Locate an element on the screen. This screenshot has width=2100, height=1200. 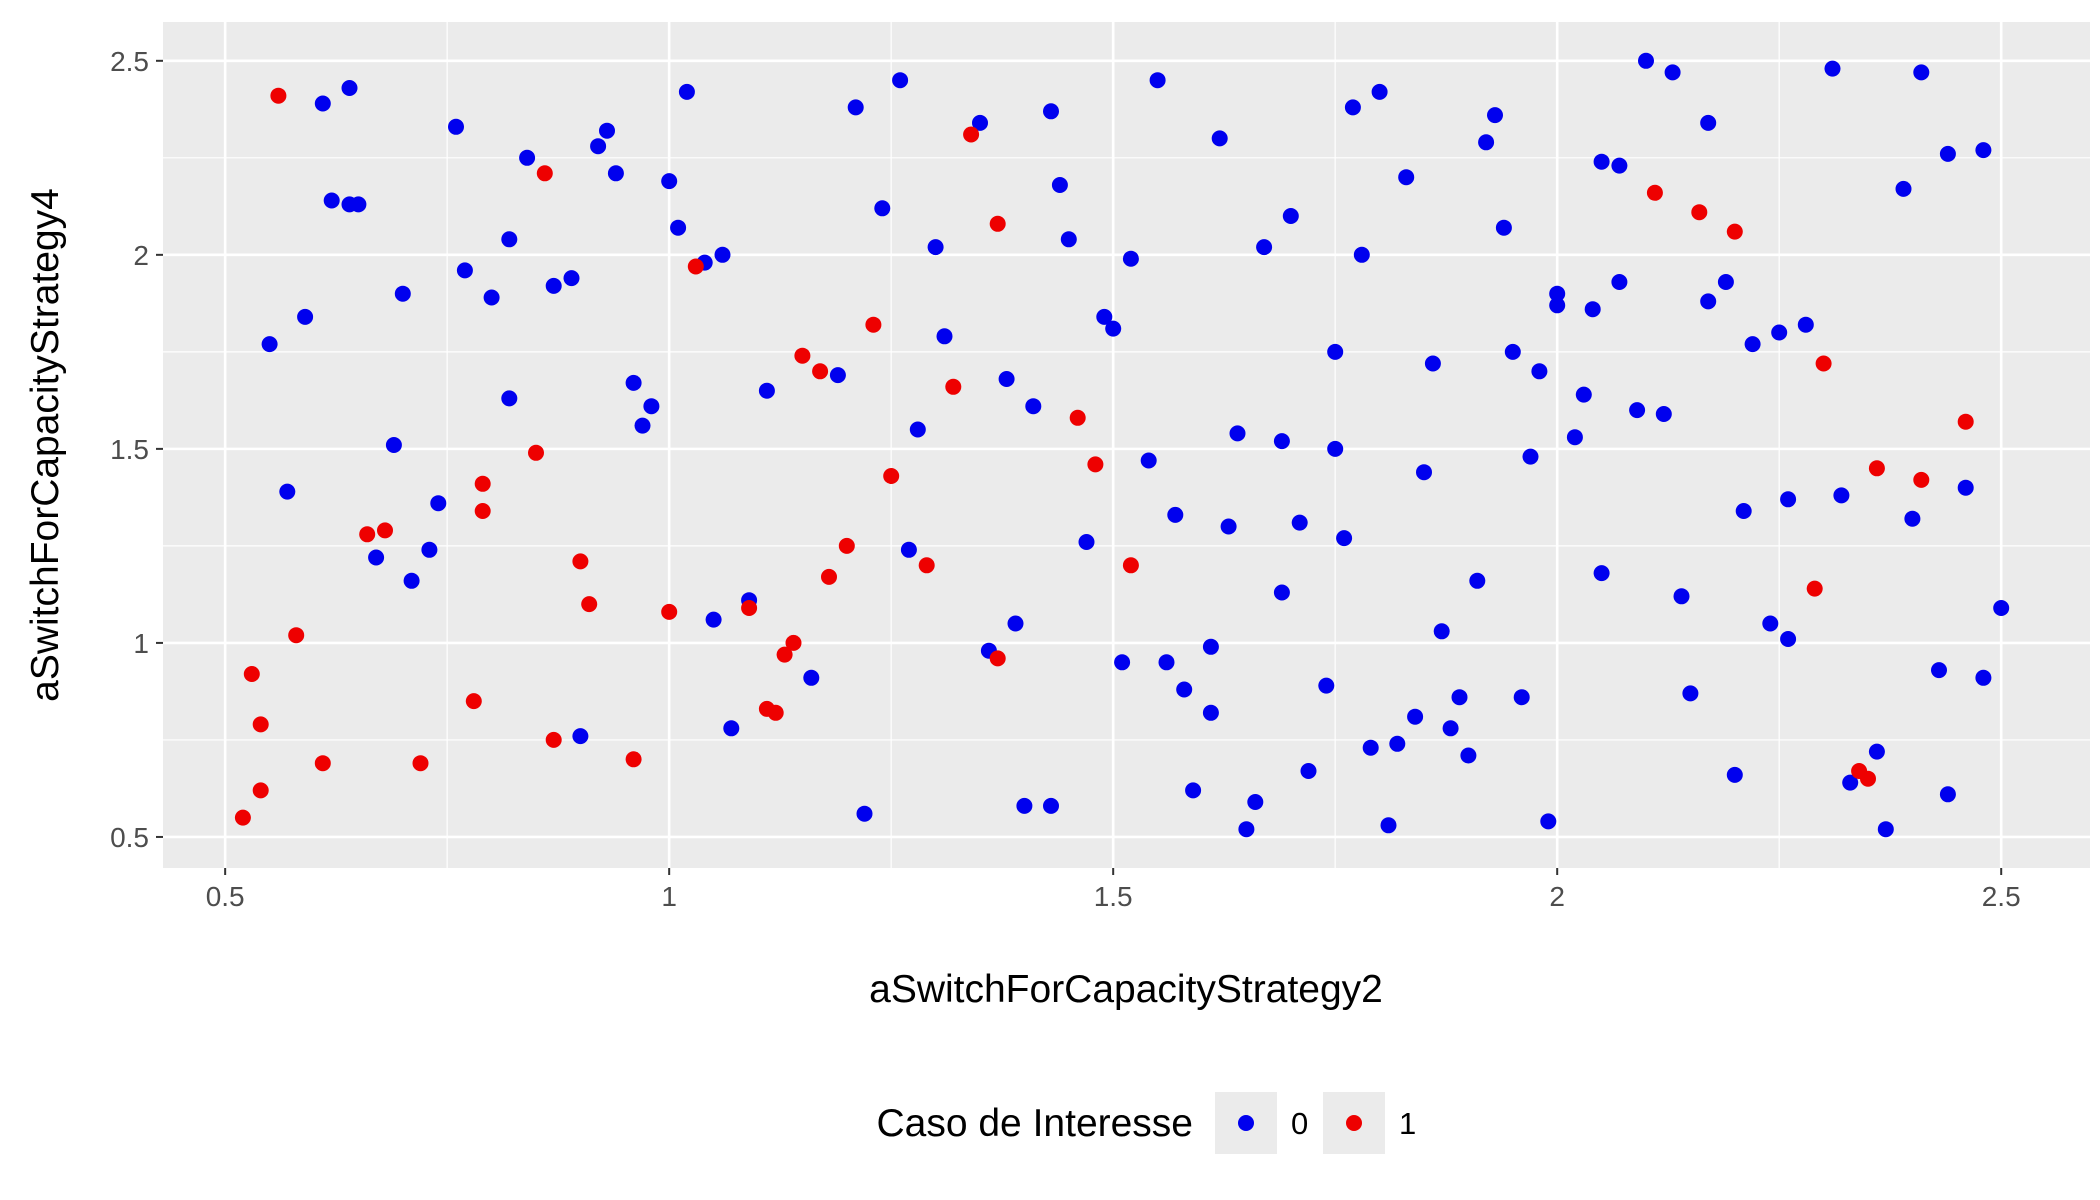
x-tick-label: 2 is located at coordinates (1557, 896).